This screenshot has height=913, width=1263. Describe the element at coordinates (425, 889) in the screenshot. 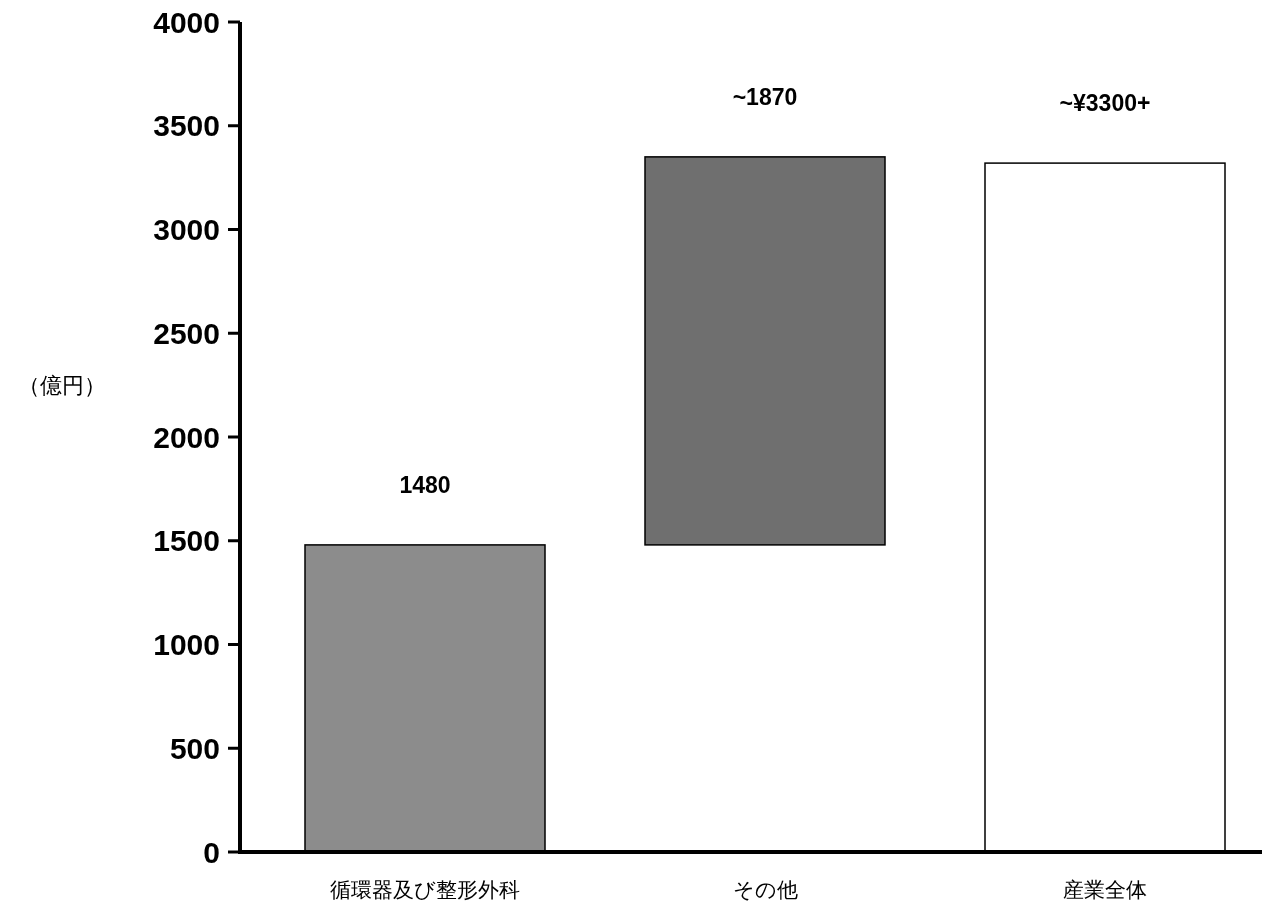

I see `x-tick-label: 循環器及び整形外科` at that location.